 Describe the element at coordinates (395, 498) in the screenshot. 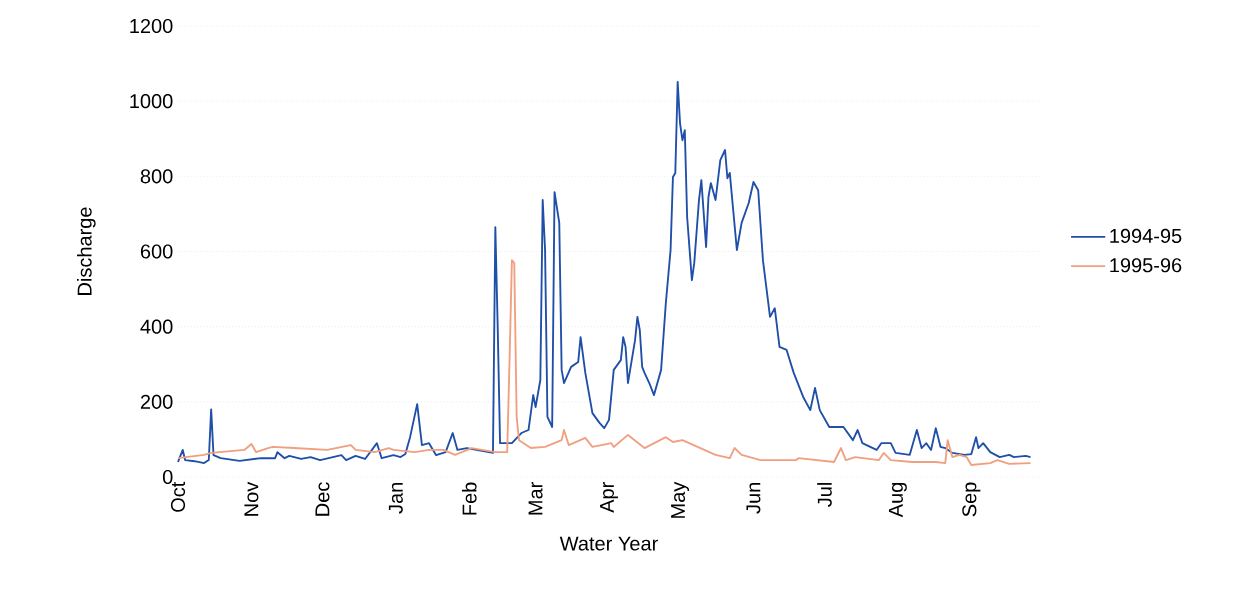

I see `x-tick-label: Jan` at that location.